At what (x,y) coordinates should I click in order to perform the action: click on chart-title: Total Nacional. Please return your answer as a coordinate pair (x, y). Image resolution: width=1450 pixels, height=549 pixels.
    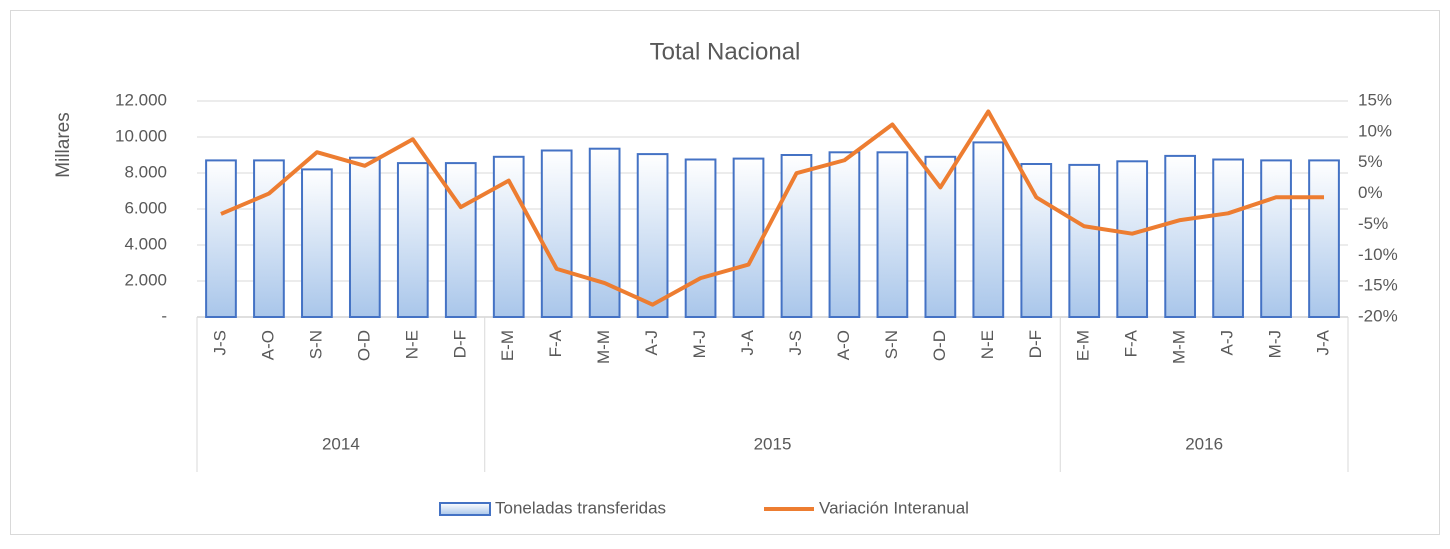
    Looking at the image, I should click on (725, 51).